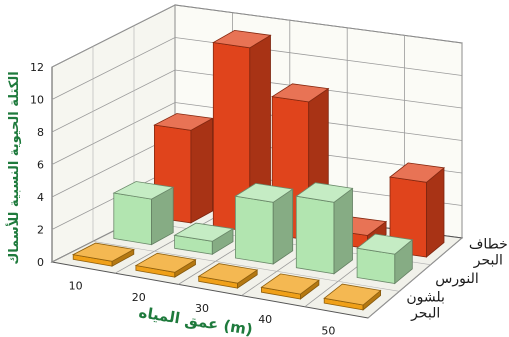  I want to click on series-label: بلشون البحر, so click(425, 306).